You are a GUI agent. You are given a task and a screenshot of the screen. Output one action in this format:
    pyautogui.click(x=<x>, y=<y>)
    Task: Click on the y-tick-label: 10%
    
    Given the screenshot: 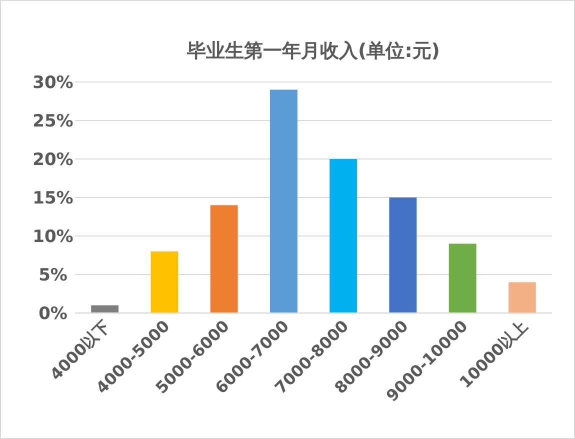 What is the action you would take?
    pyautogui.click(x=53, y=237)
    